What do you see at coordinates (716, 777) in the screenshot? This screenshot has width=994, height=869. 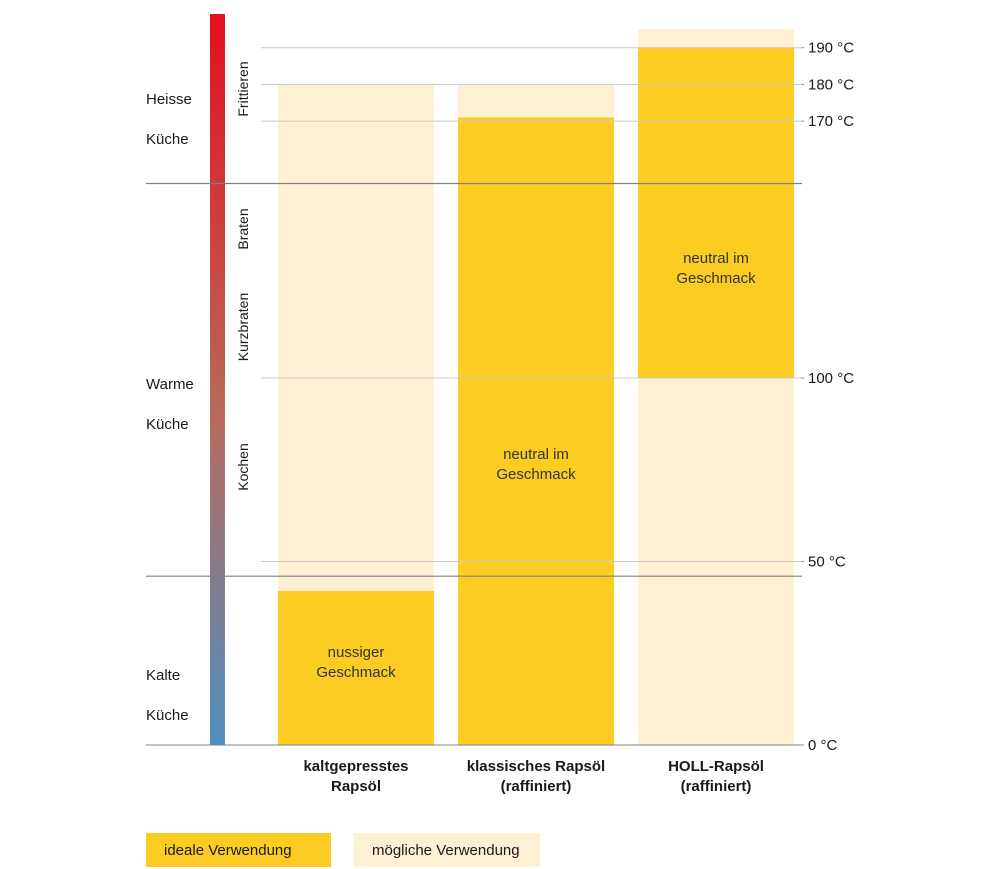 I see `category-label-holl: HOLL-Rapsöl (raffiniert)` at bounding box center [716, 777].